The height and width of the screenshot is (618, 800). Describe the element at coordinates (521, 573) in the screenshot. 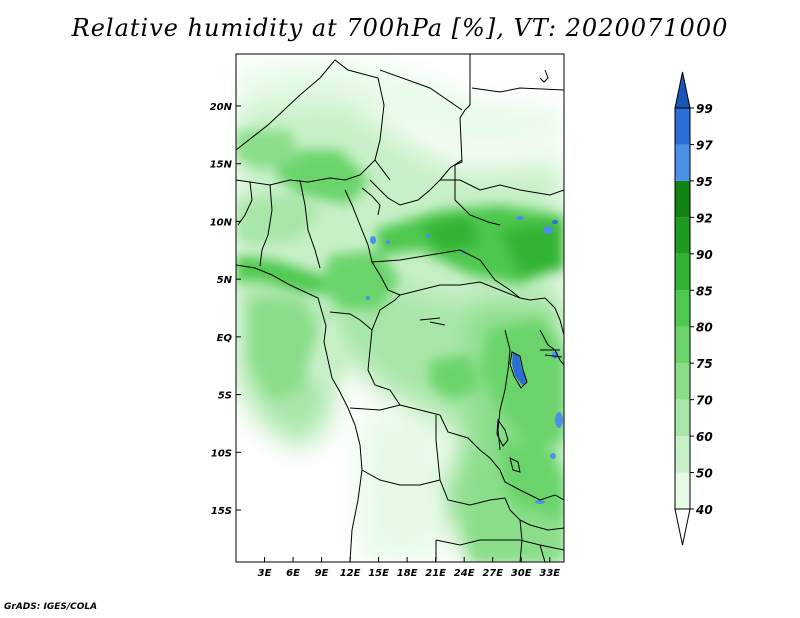

I see `lon-tick-label: 30E` at that location.